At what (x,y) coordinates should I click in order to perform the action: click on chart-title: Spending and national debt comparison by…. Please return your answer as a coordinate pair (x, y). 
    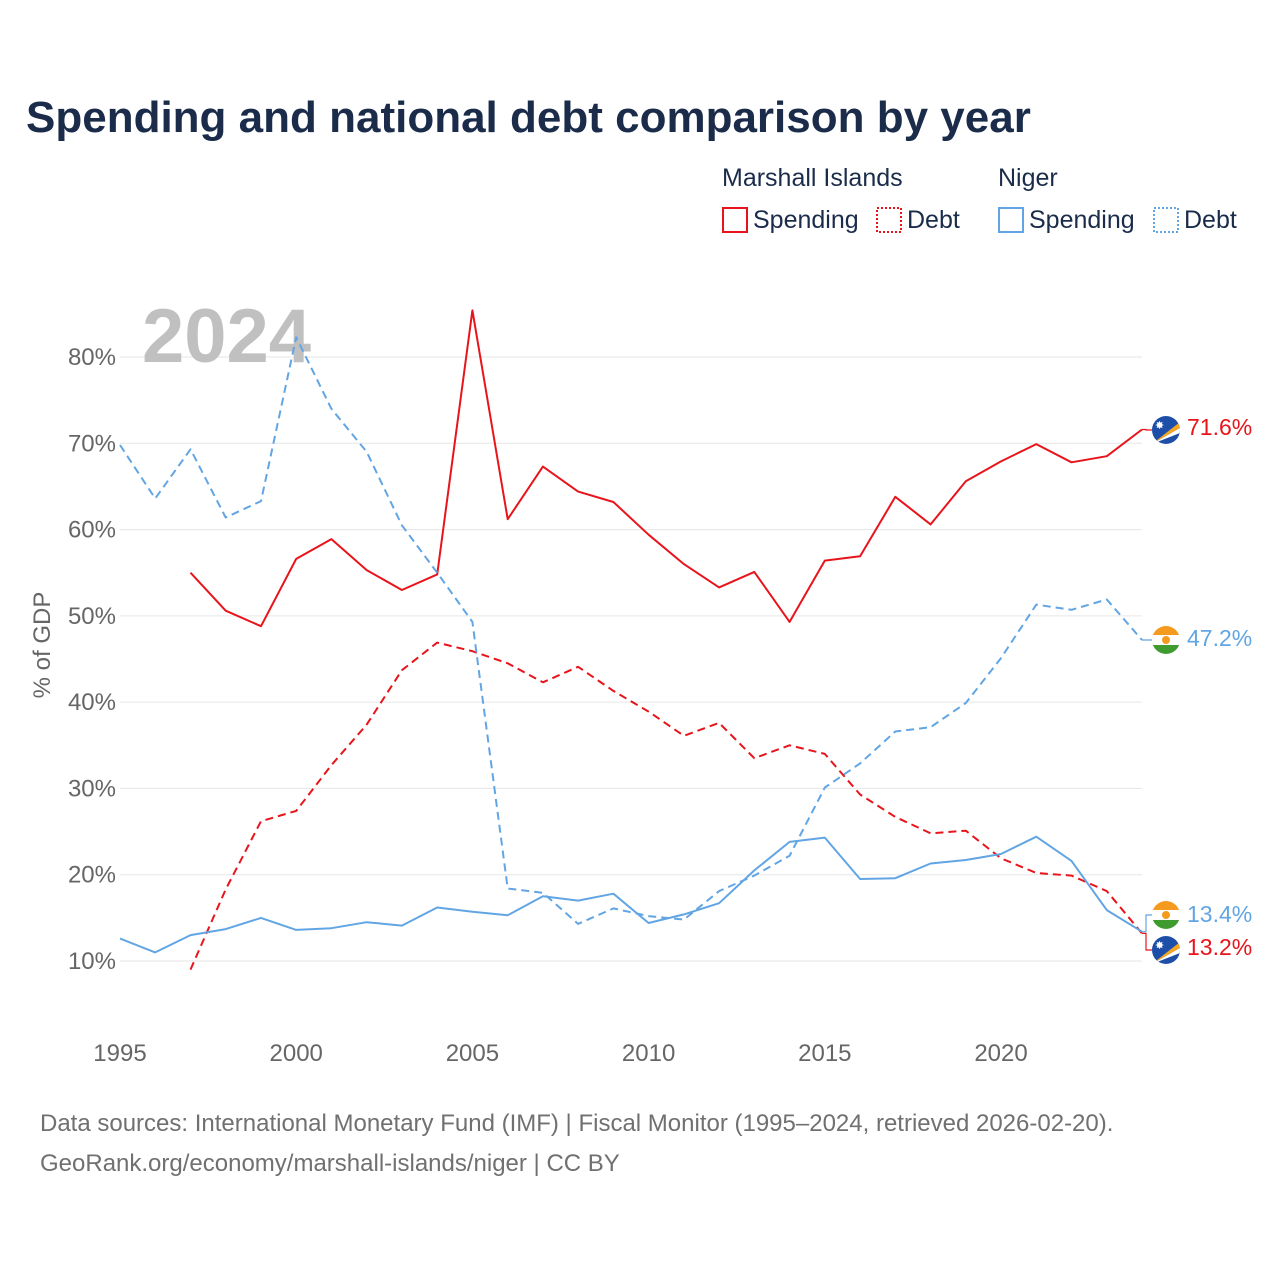
    Looking at the image, I should click on (528, 117).